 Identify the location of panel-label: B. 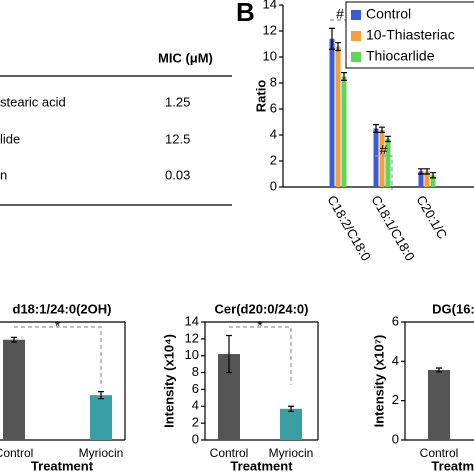
(245, 13).